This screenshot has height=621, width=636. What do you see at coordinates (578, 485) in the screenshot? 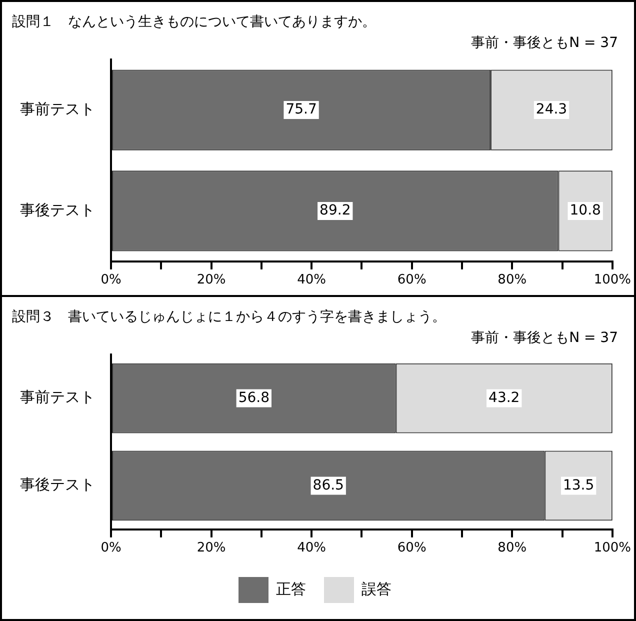
I see `data-label: 13.5` at bounding box center [578, 485].